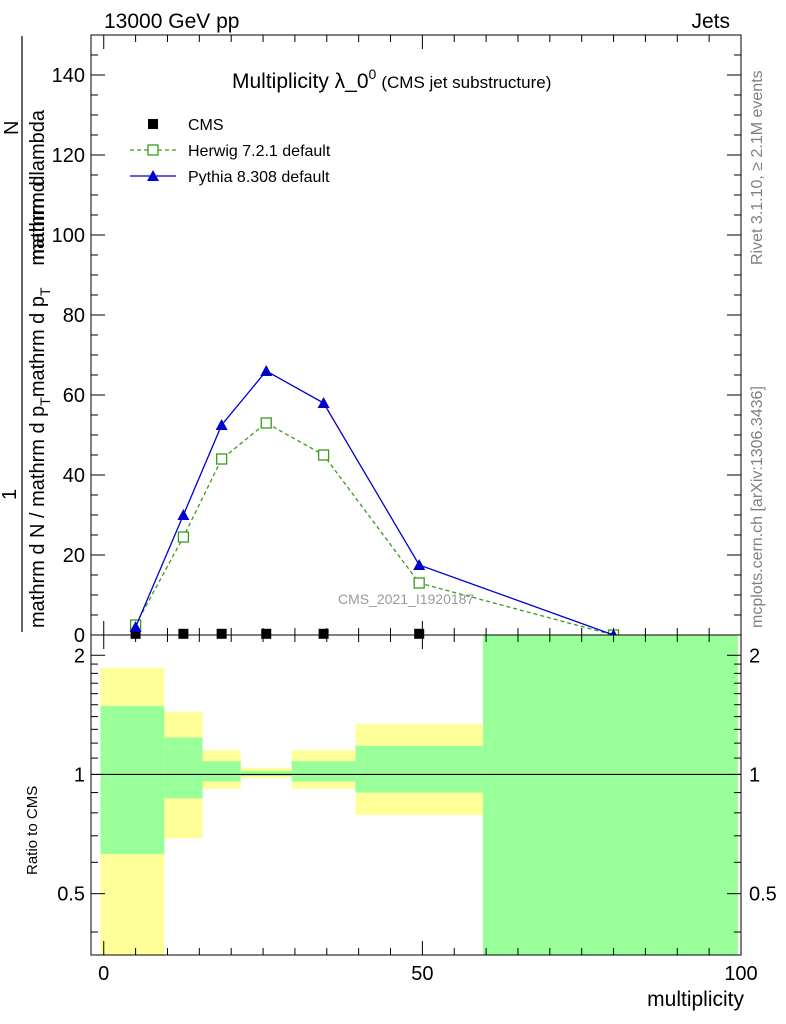 The width and height of the screenshot is (786, 1024). Describe the element at coordinates (74, 556) in the screenshot. I see `main-y-tick-label: 20` at that location.